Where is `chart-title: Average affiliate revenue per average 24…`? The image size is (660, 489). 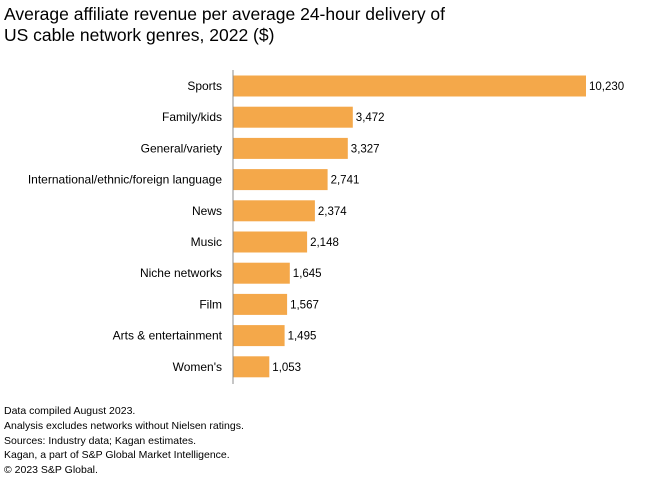 chart-title: Average affiliate revenue per average 24… is located at coordinates (314, 25).